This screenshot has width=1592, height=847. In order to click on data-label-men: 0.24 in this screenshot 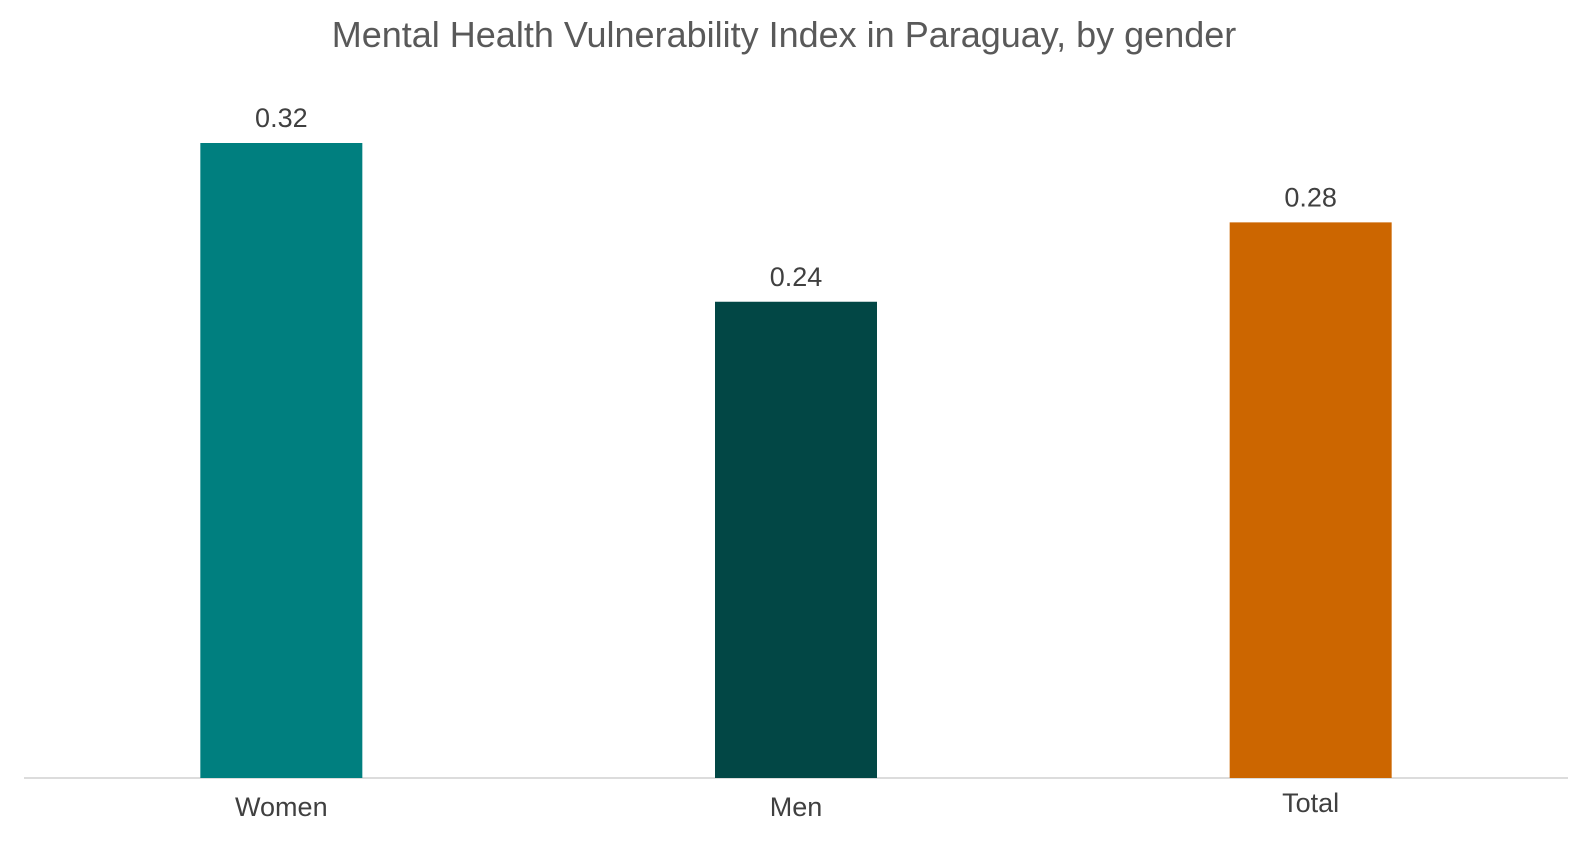, I will do `click(796, 277)`.